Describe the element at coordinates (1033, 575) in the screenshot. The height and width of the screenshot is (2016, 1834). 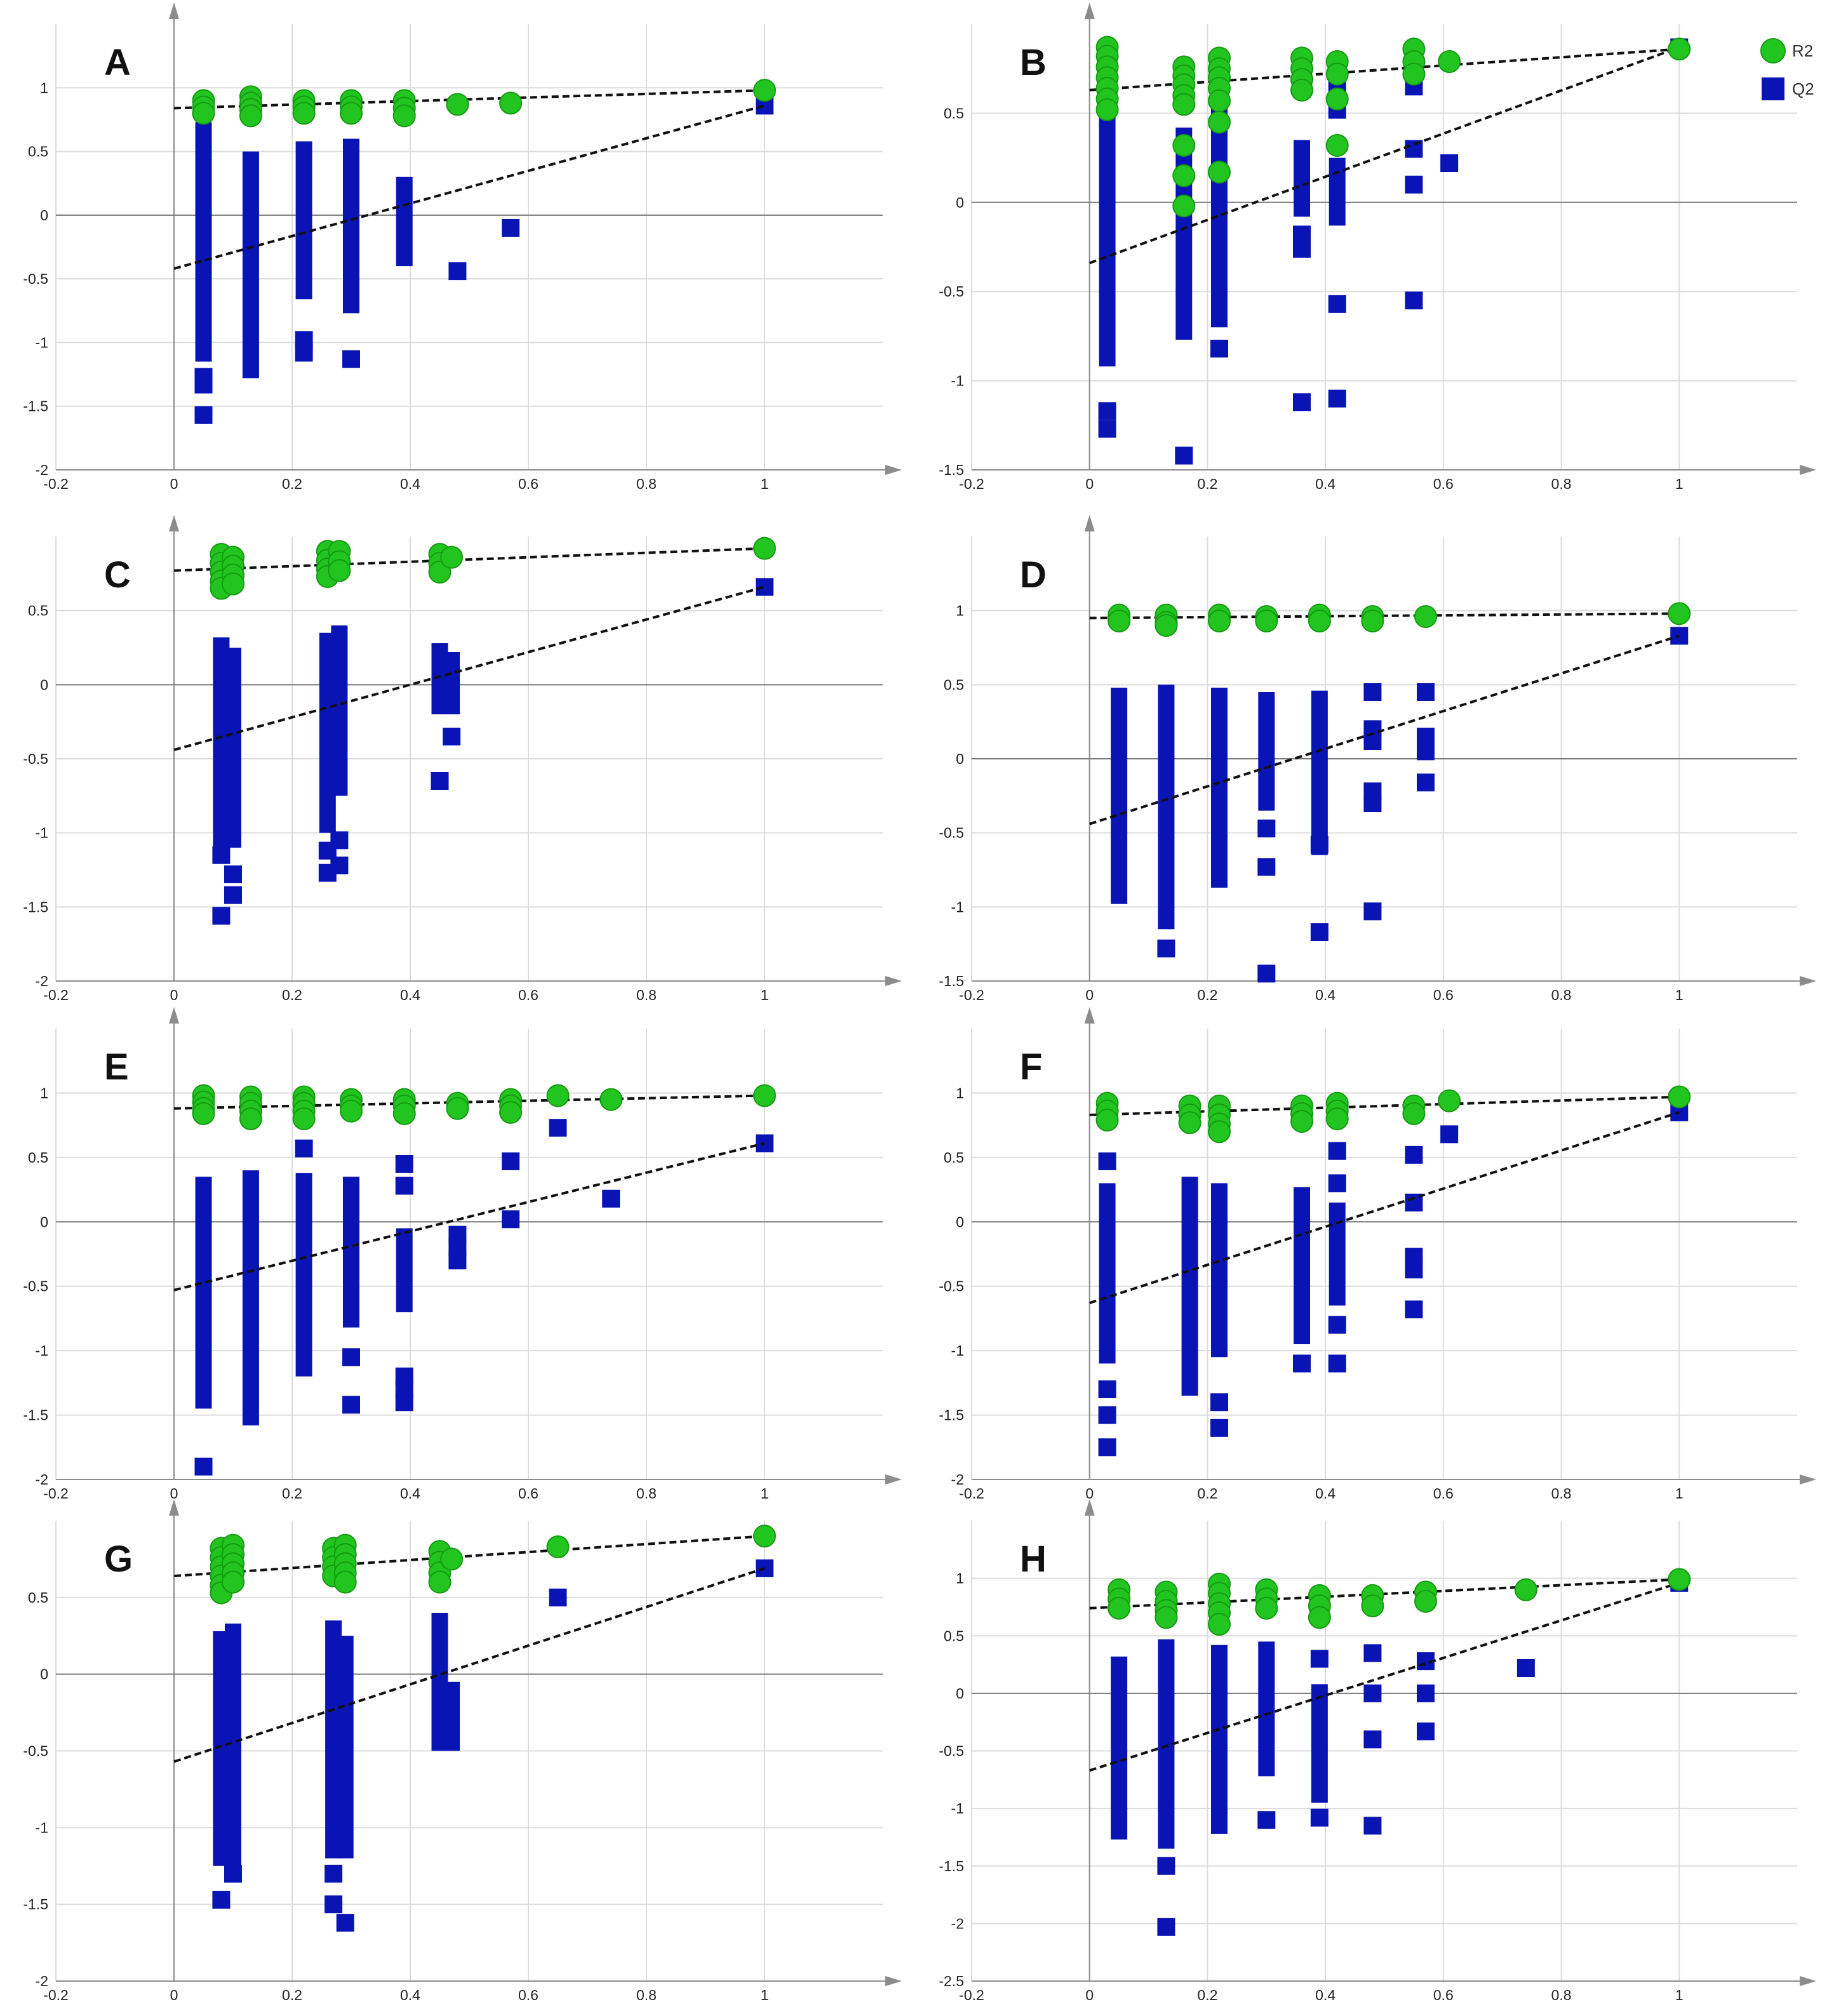
I see `panel-label: D` at that location.